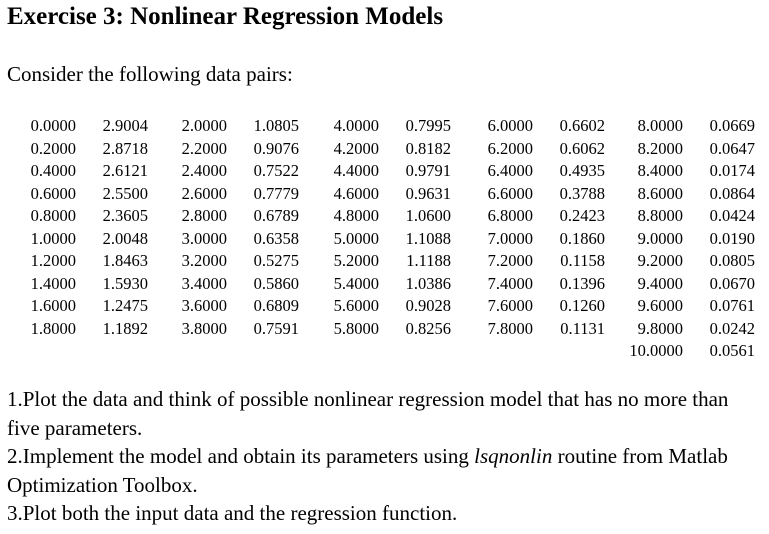  What do you see at coordinates (53, 260) in the screenshot?
I see `x-value: 1.2000` at bounding box center [53, 260].